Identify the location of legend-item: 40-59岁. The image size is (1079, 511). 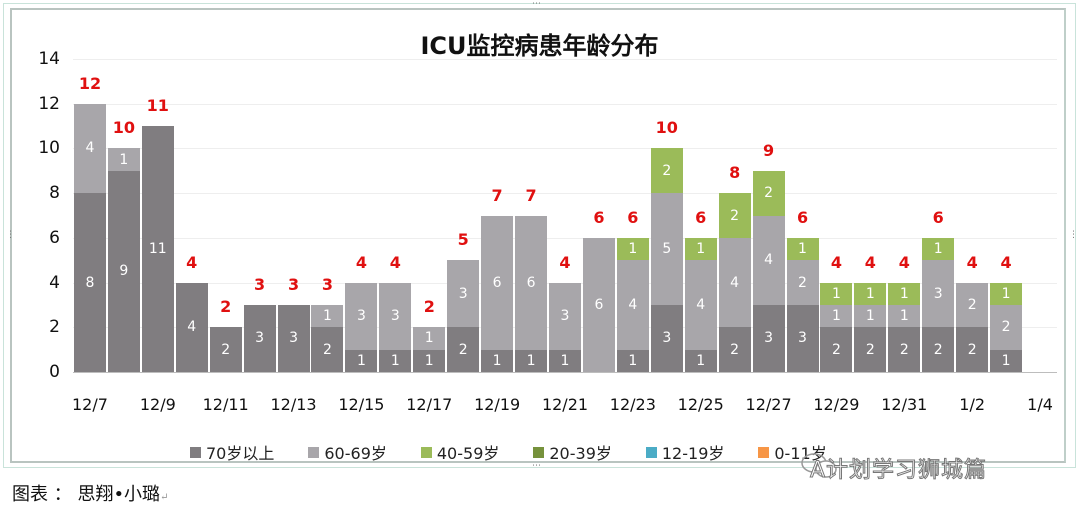
(460, 452).